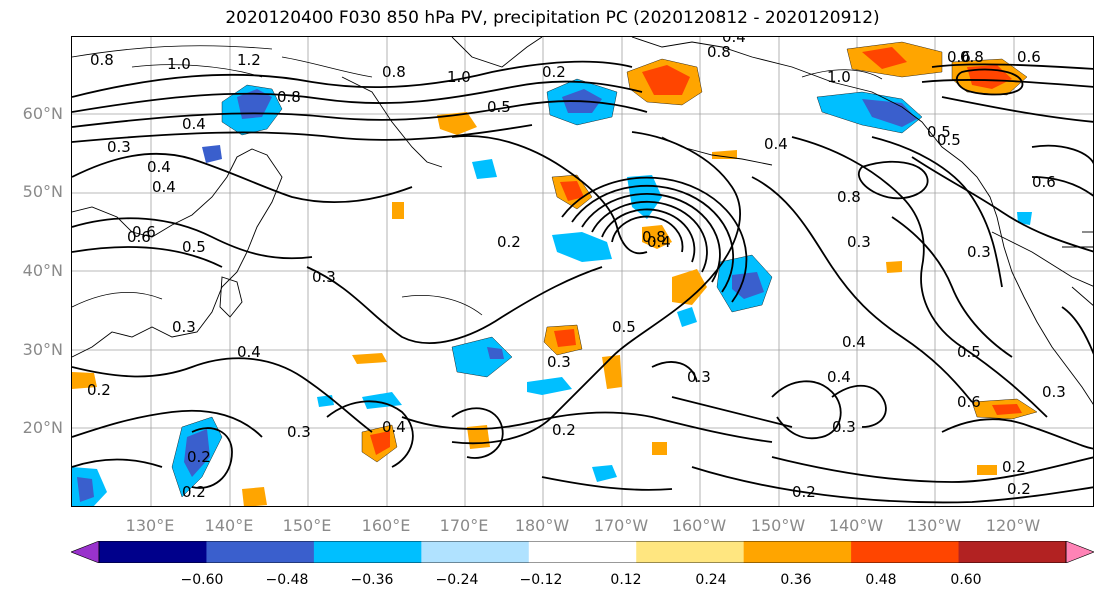  I want to click on colorbar-tick-label: 0.48, so click(881, 580).